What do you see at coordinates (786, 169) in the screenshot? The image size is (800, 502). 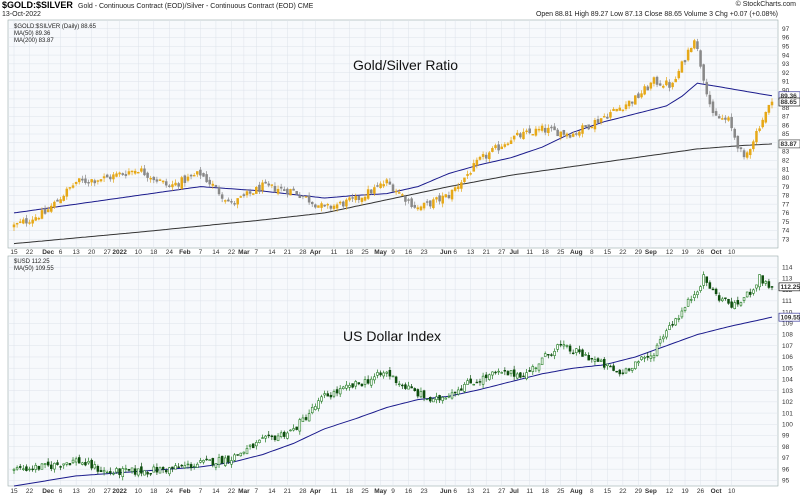 I see `y-tick-label: 81` at bounding box center [786, 169].